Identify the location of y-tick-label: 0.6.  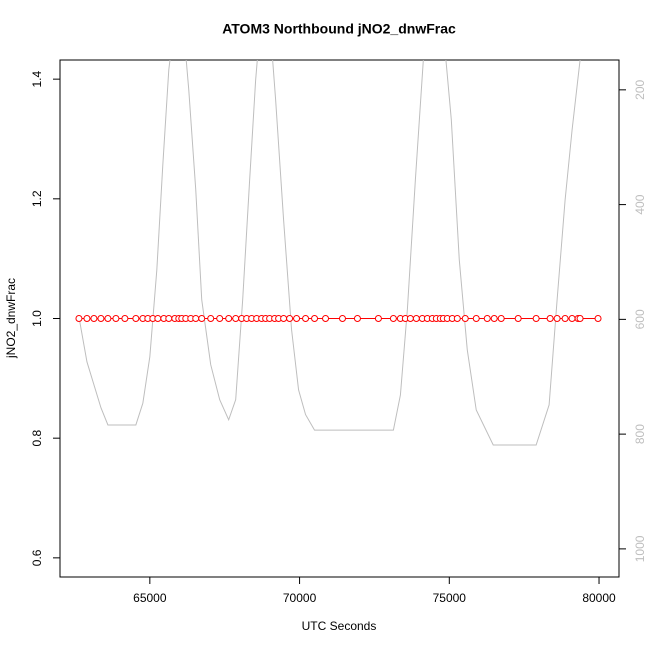
(37, 557).